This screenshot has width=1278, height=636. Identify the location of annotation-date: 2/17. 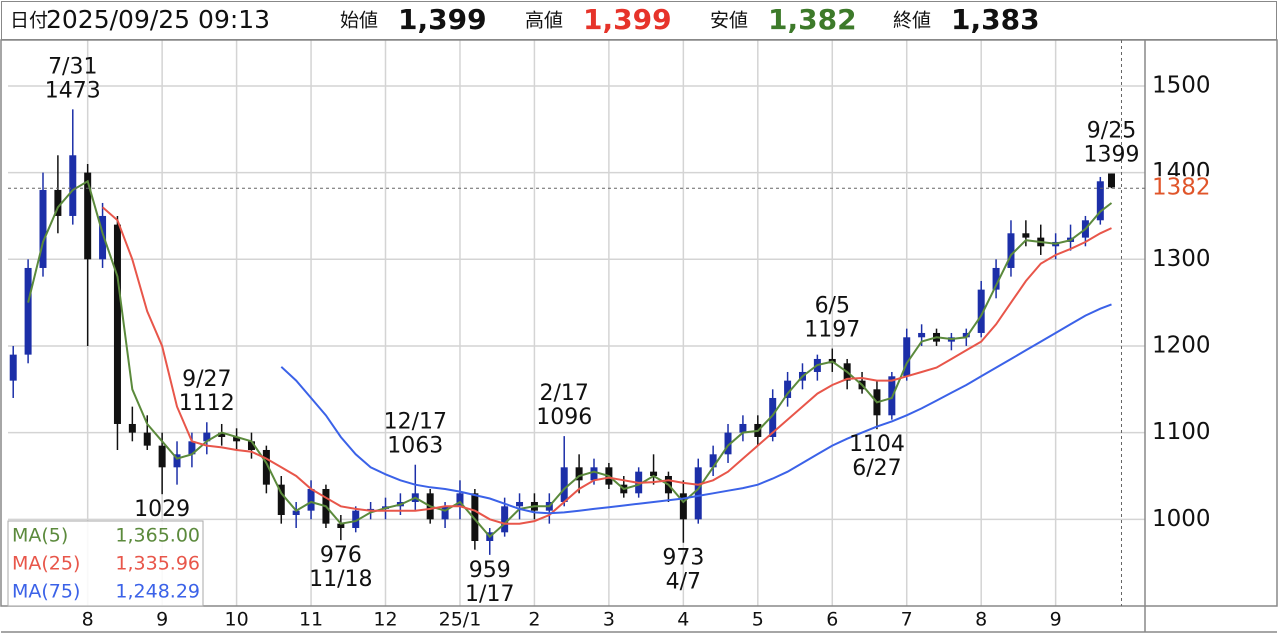
(564, 393).